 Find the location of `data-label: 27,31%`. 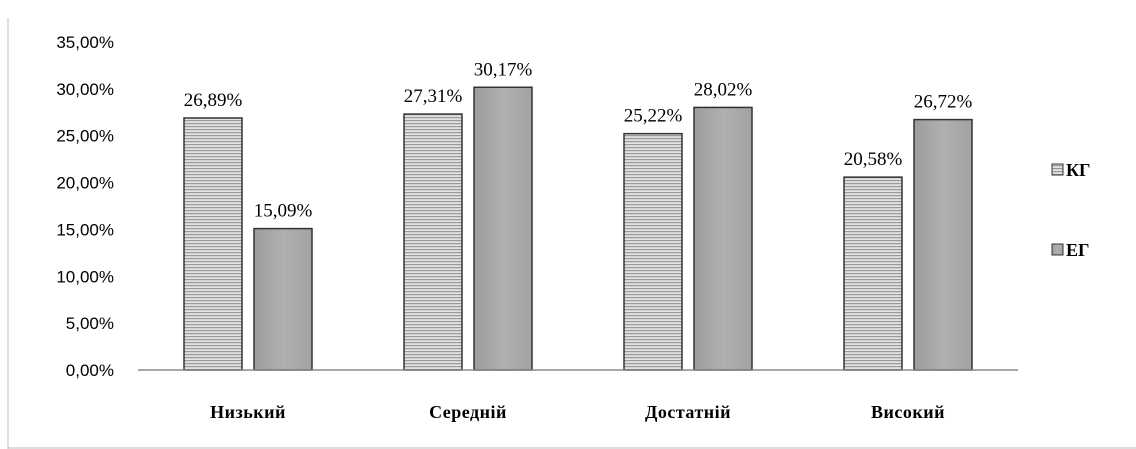

data-label: 27,31% is located at coordinates (433, 96).